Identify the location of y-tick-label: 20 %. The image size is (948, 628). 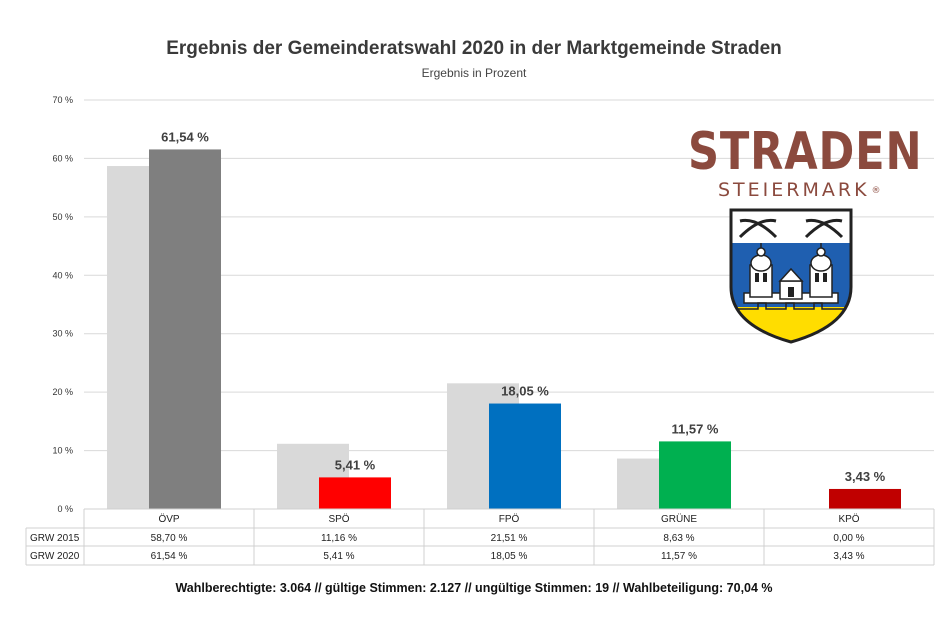
(62, 392).